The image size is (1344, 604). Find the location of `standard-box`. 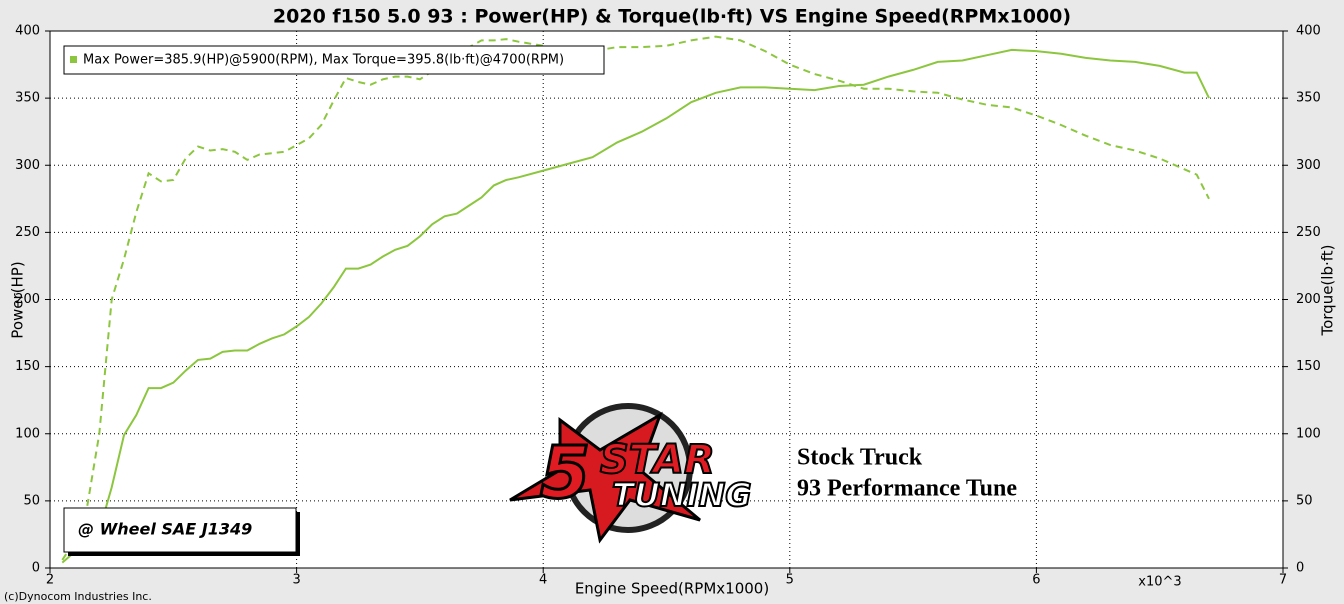

standard-box is located at coordinates (180, 530).